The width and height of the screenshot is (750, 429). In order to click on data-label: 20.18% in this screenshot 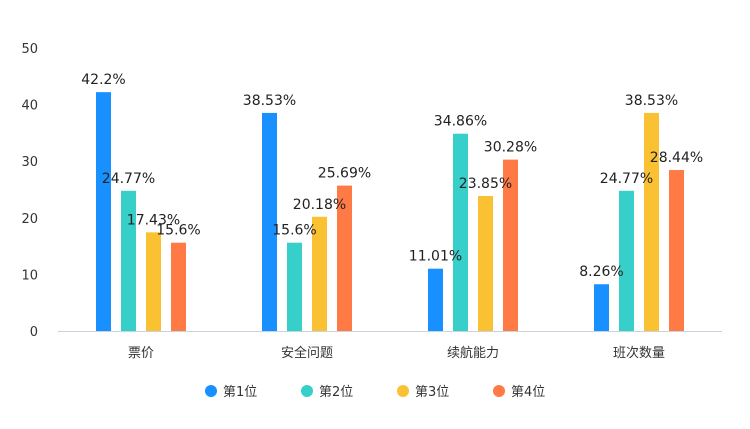, I will do `click(319, 205)`.